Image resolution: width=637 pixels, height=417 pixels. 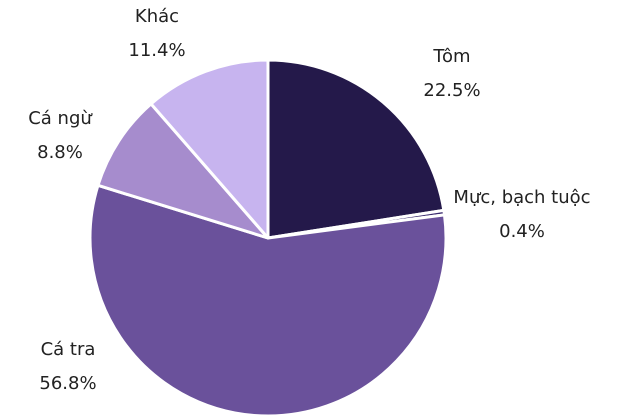 What do you see at coordinates (521, 197) in the screenshot?
I see `slice-label: Mực, bạch tuộc` at bounding box center [521, 197].